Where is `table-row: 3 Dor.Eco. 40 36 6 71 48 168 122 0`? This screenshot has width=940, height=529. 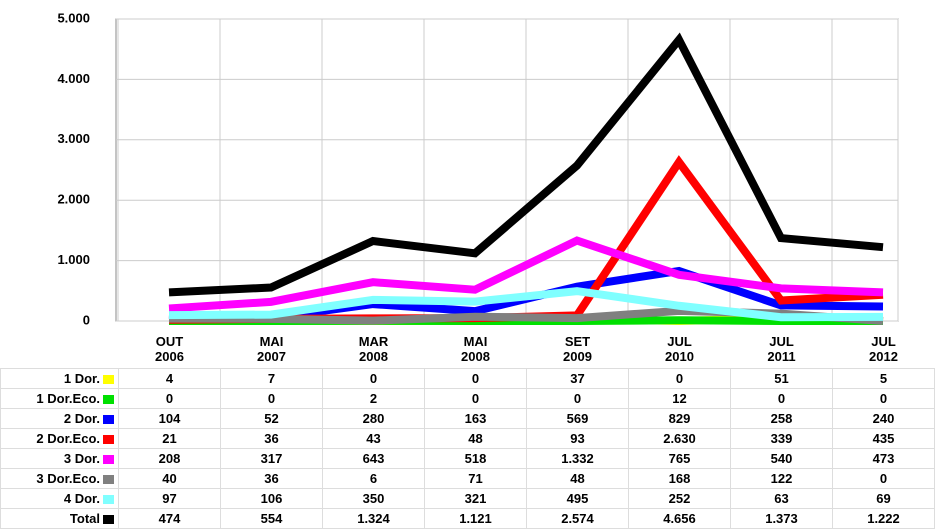 table-row: 3 Dor.Eco. 40 36 6 71 48 168 122 0 is located at coordinates (467, 478).